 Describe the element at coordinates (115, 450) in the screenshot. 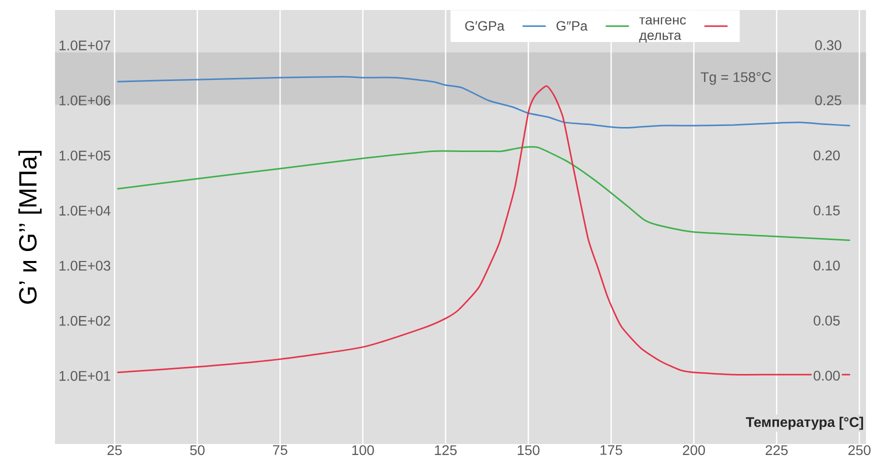

I see `x-tick-label: 25` at that location.